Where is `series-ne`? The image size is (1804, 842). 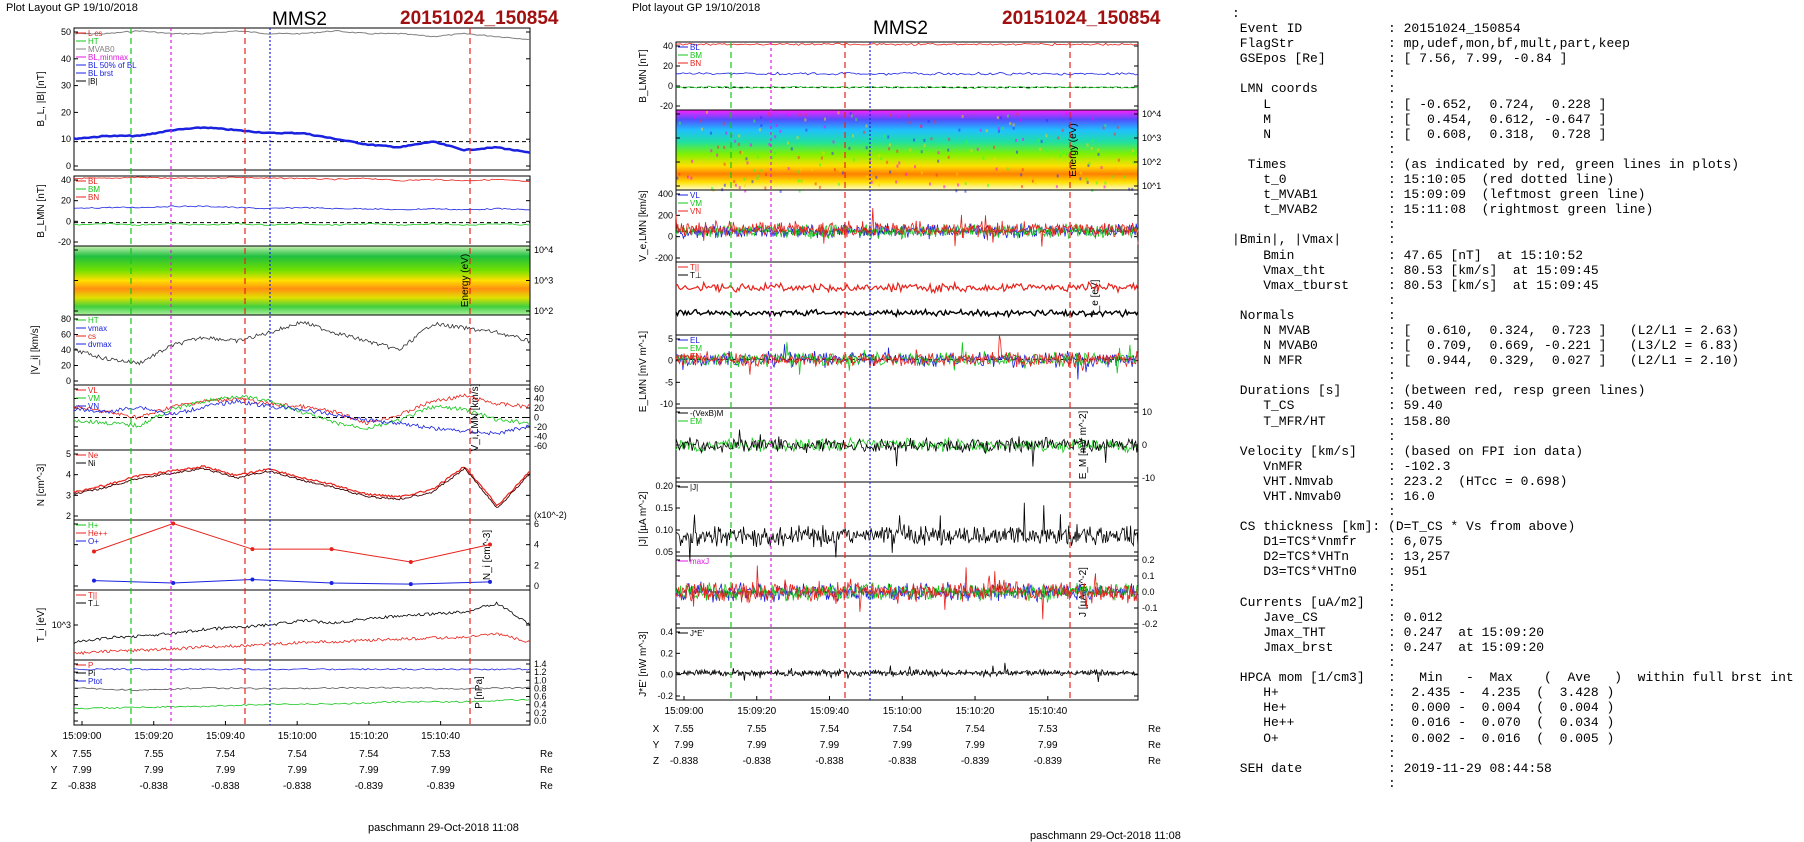 series-ne is located at coordinates (302, 486).